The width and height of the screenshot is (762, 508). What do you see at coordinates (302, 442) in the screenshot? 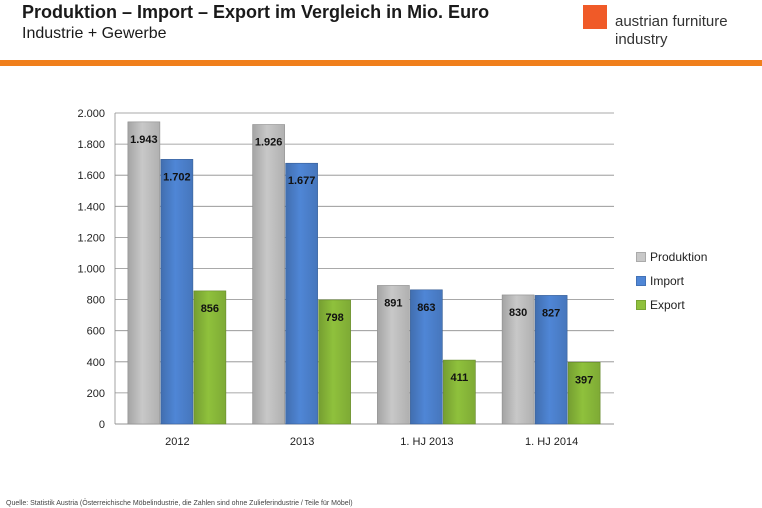
I see `x-tick-label: 2013` at bounding box center [302, 442].